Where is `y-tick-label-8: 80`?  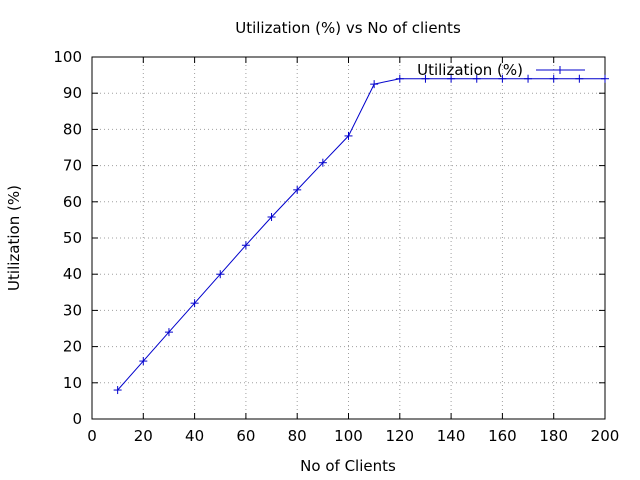
y-tick-label-8: 80 is located at coordinates (72, 129).